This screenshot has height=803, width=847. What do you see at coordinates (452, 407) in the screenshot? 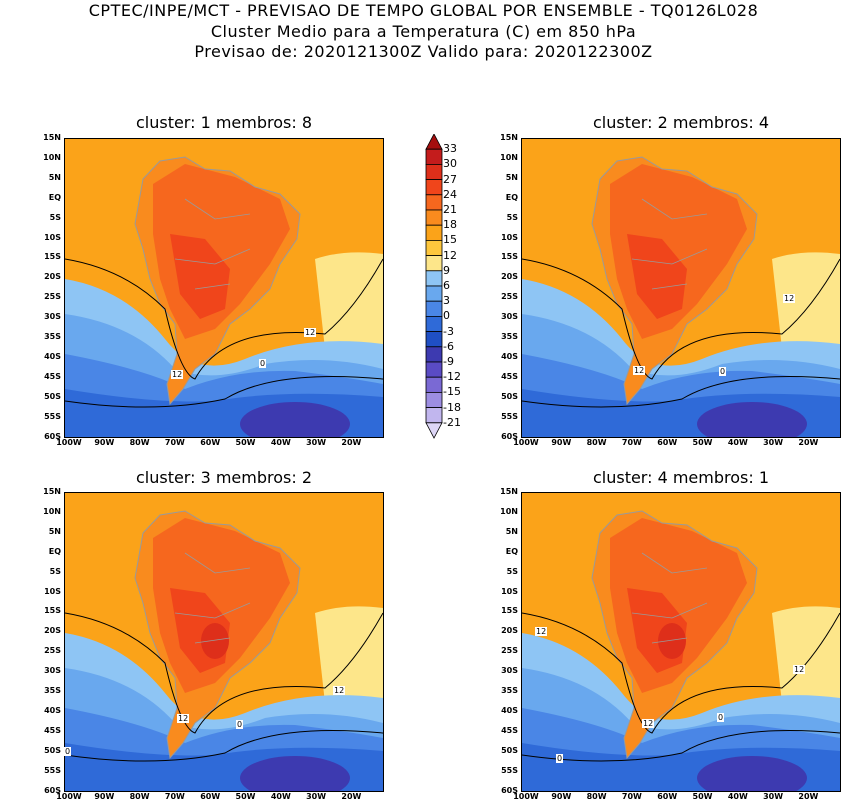
I see `colorbar-label: -18` at bounding box center [452, 407].